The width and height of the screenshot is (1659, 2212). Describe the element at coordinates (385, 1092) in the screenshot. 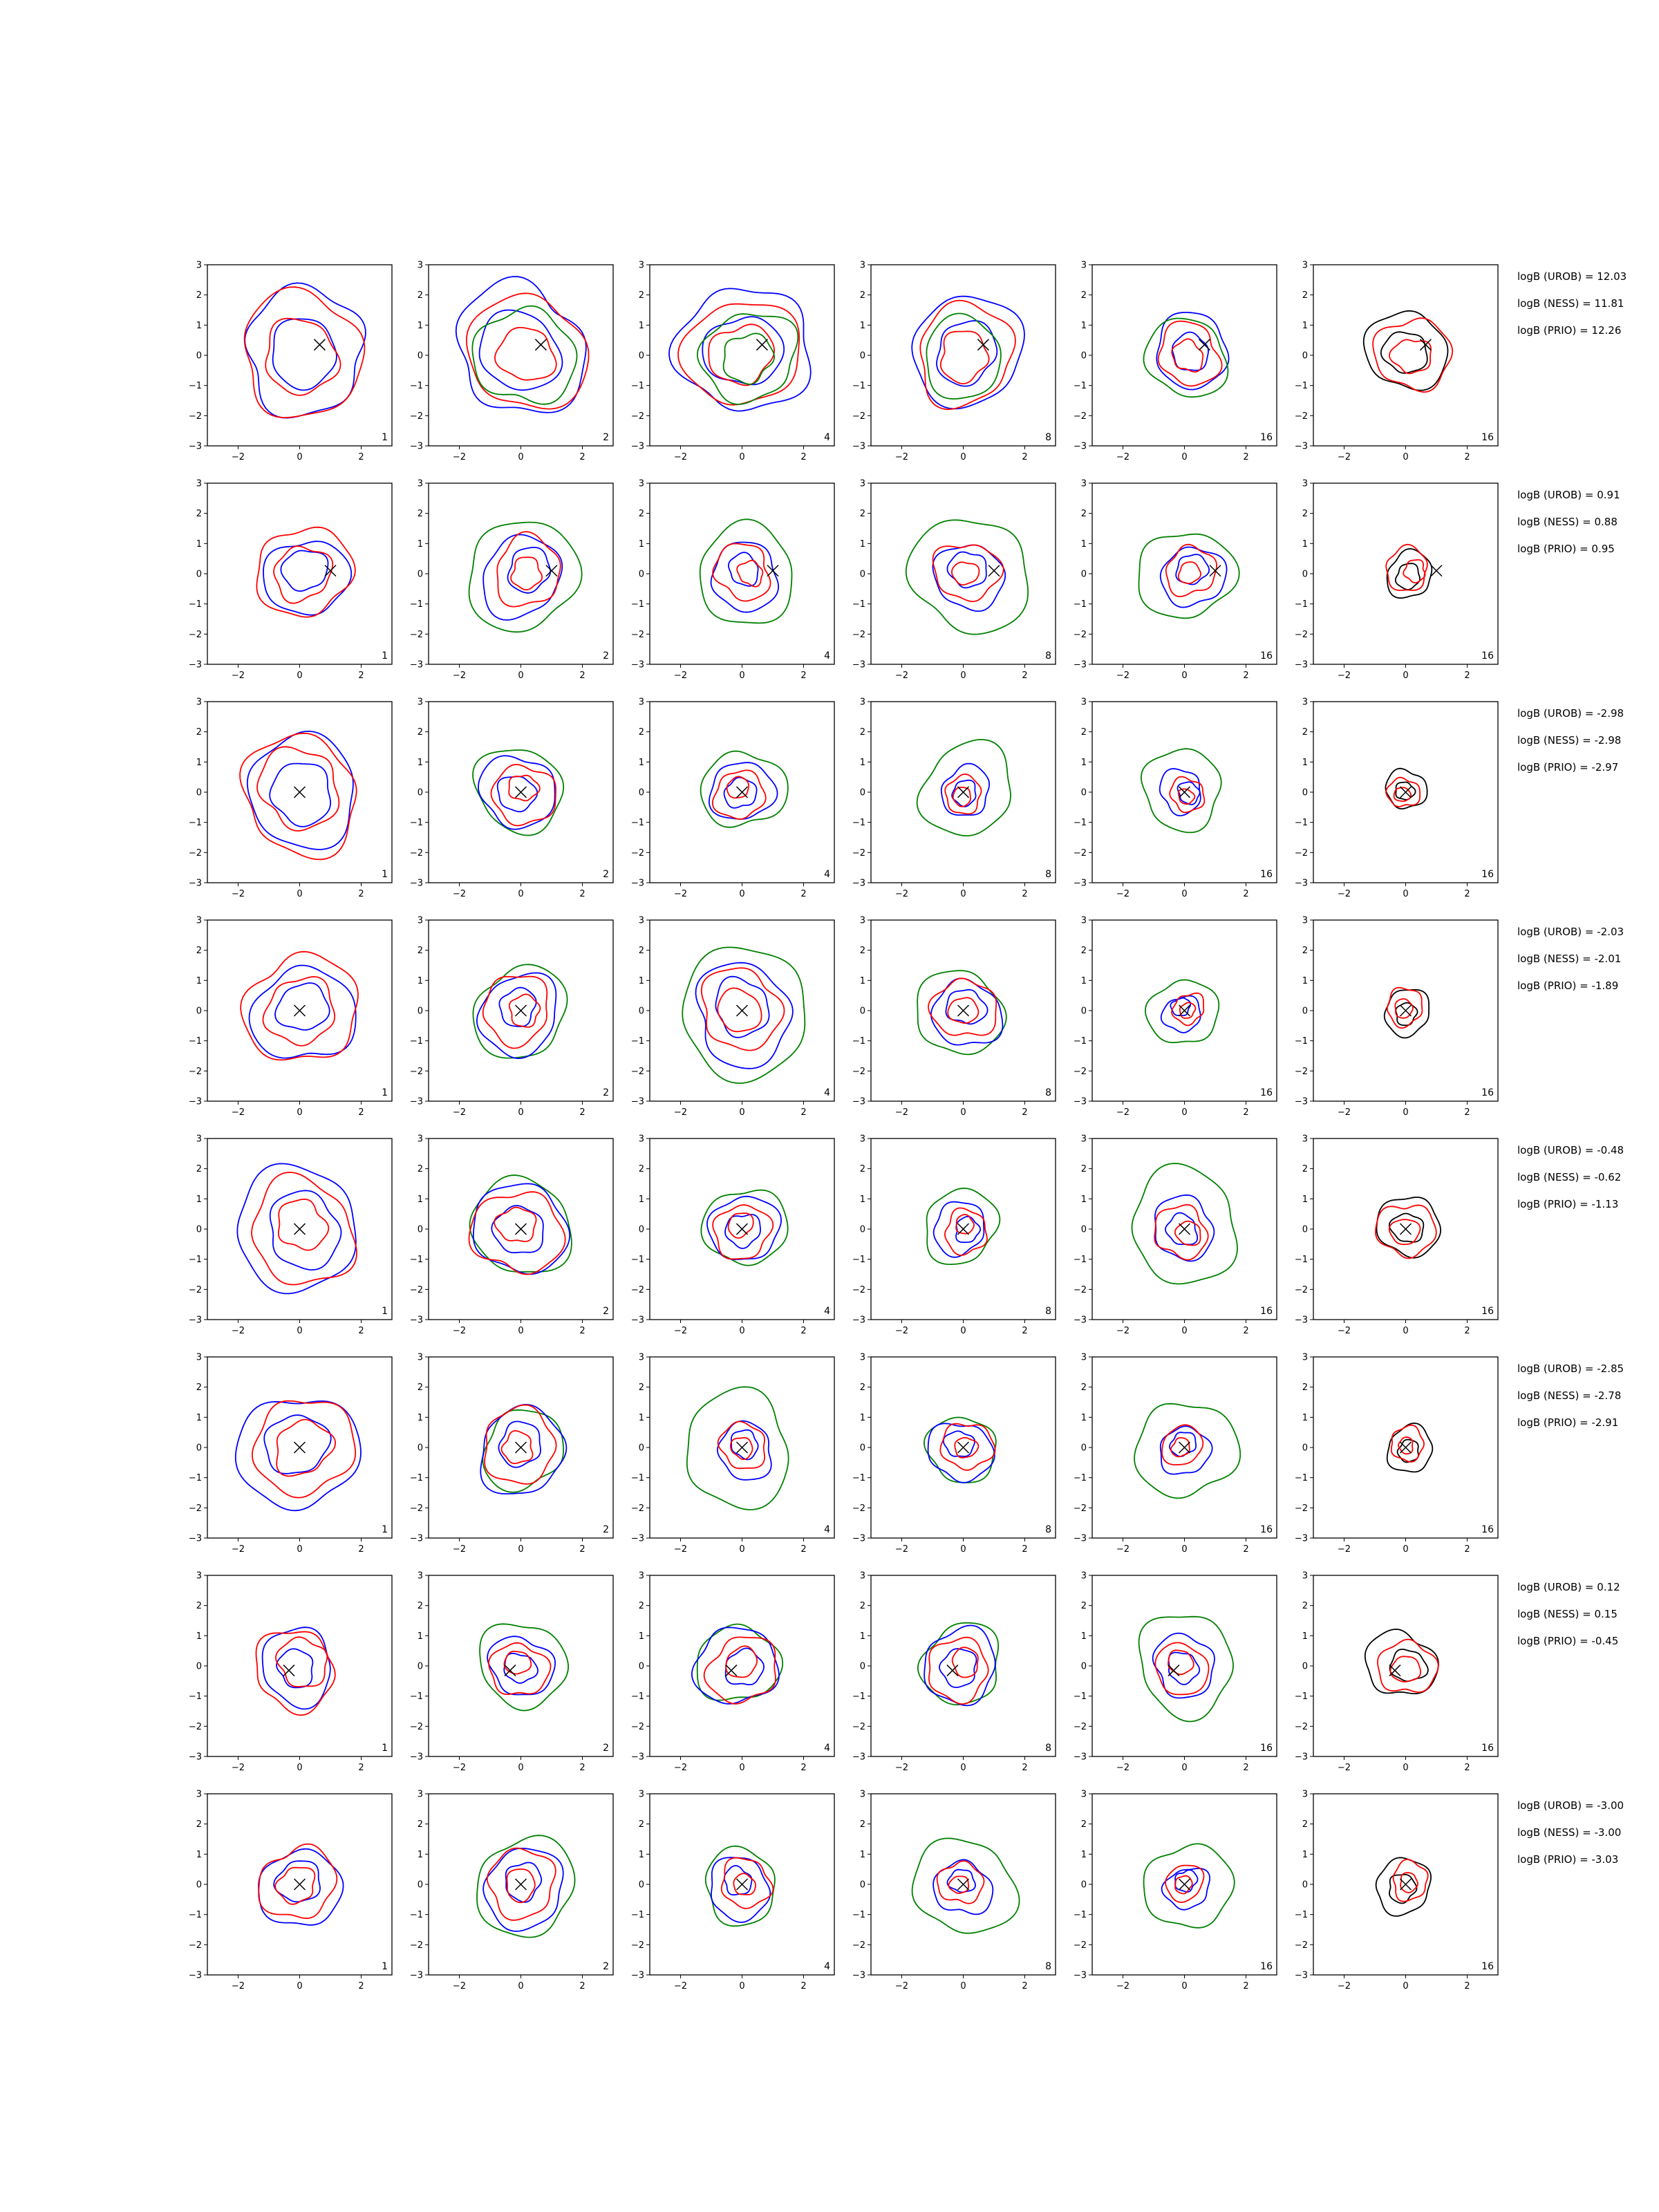

I see `sample-count-label: 1` at that location.